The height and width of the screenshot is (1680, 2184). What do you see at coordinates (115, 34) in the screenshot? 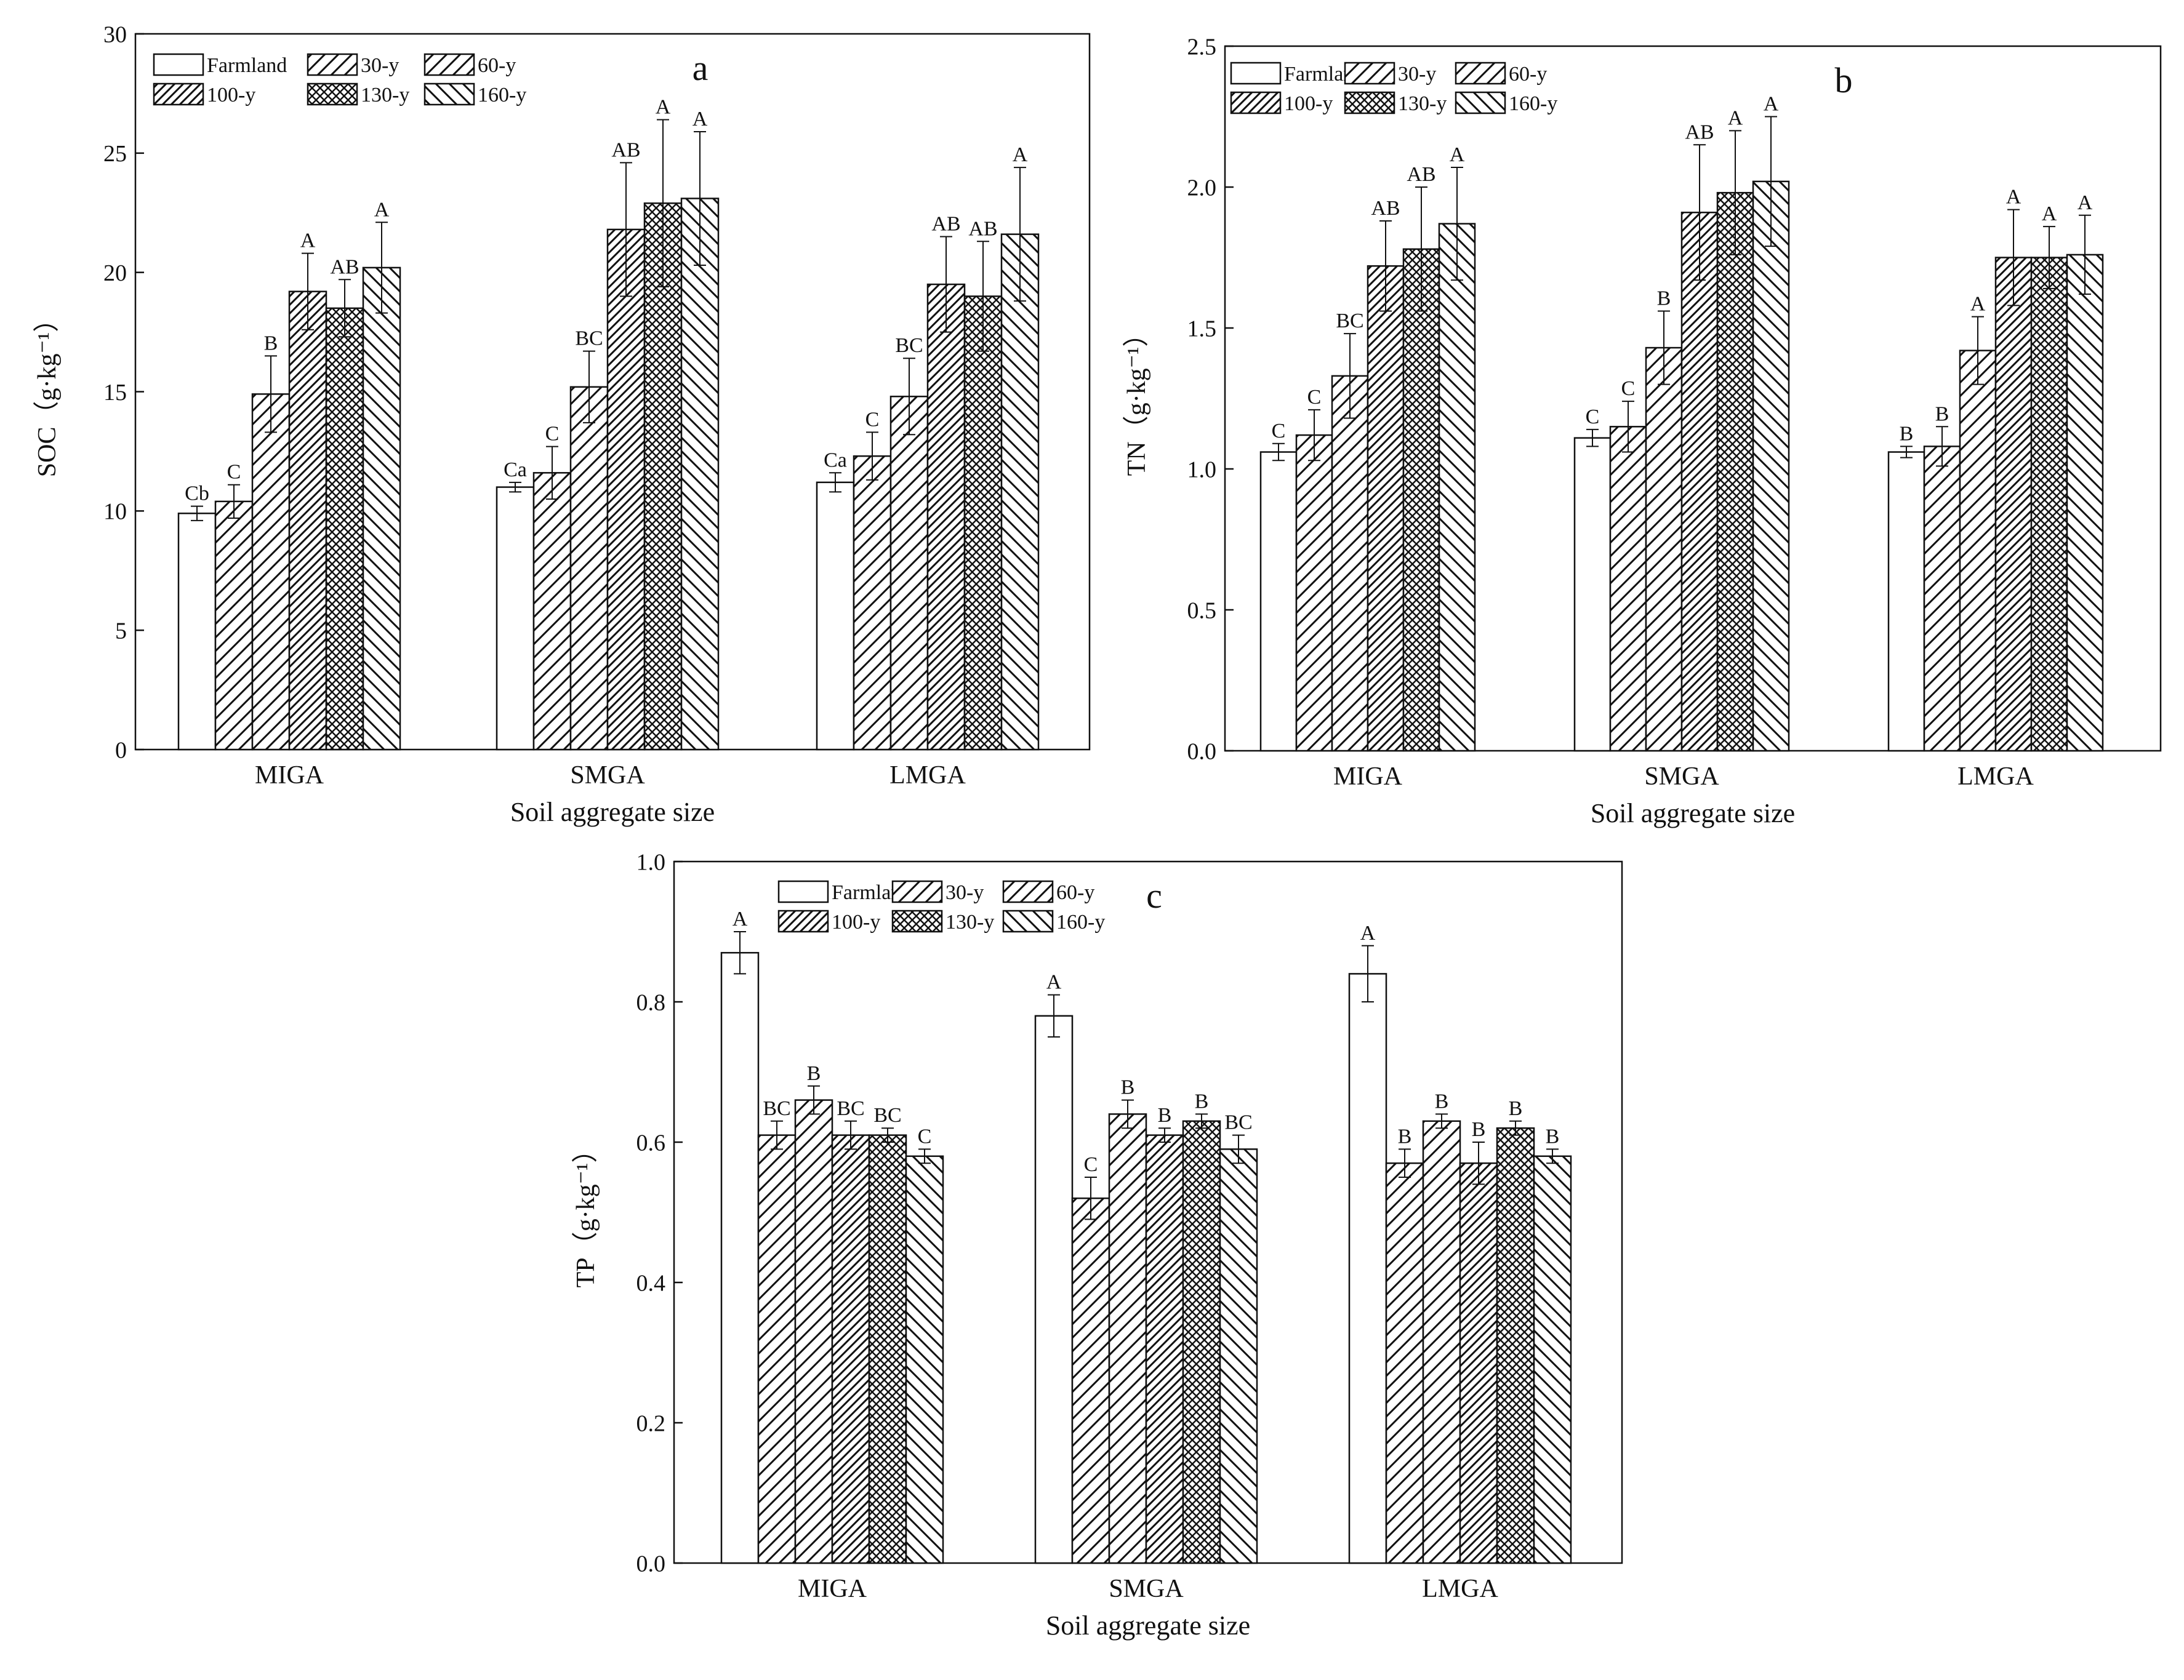
I see `y-tick-label: 30` at bounding box center [115, 34].